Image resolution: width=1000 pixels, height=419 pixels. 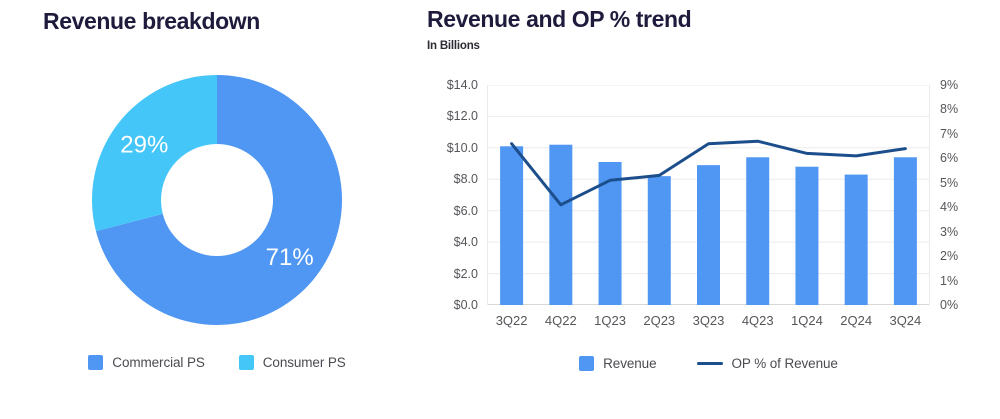 I want to click on legend-item-revenue: Revenue, so click(x=618, y=363).